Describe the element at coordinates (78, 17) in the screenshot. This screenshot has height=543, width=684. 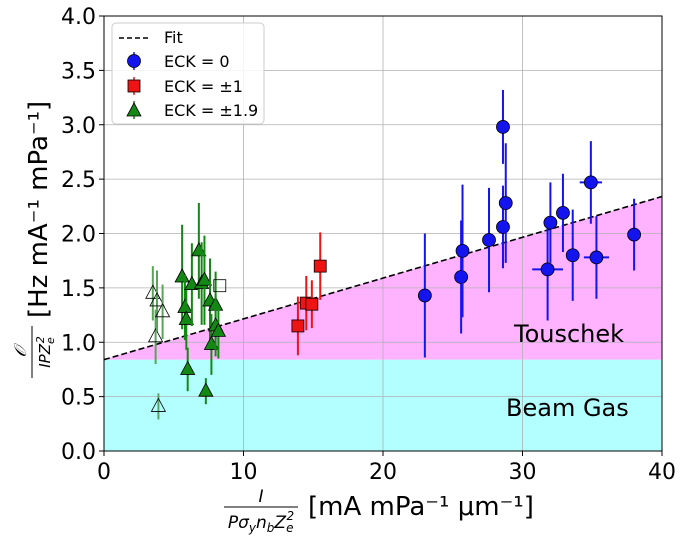
I see `y-tick-label: 4.0` at that location.